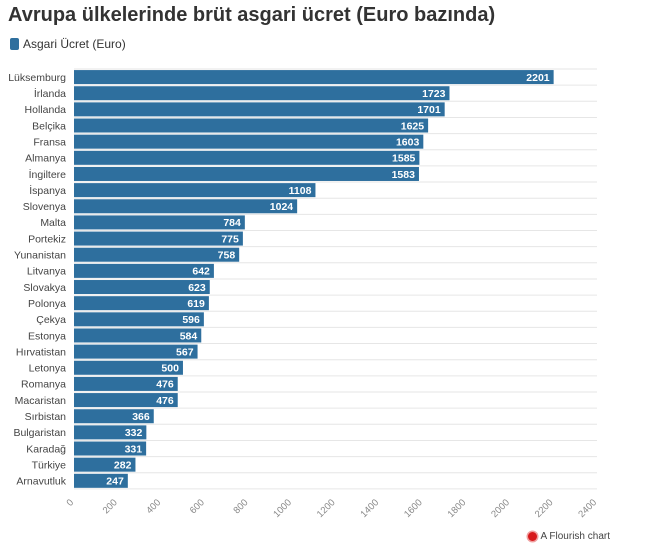  Describe the element at coordinates (538, 78) in the screenshot. I see `value-label: 2201` at that location.